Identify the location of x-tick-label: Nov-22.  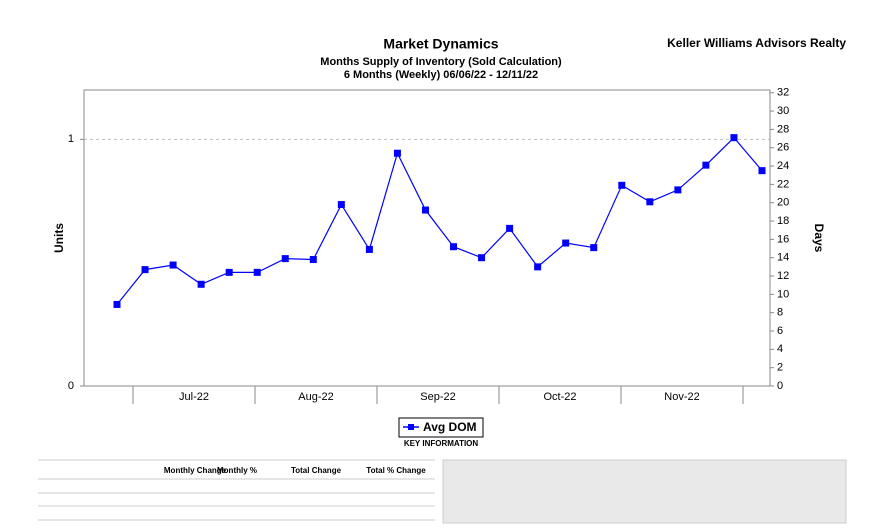
(681, 397).